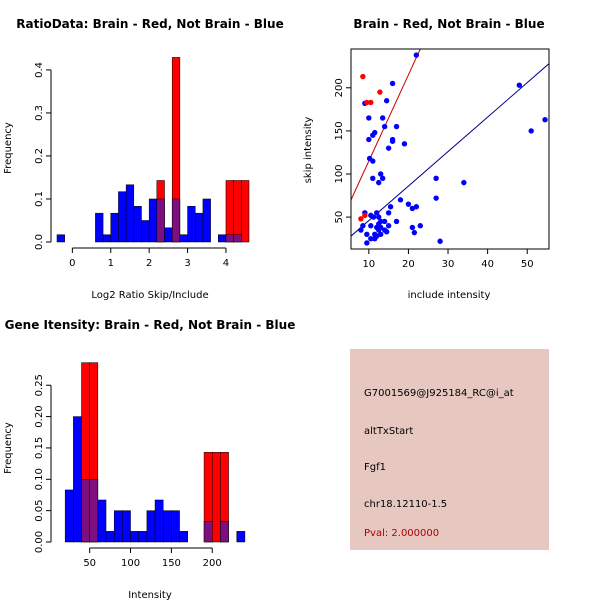  I want to click on scatter-body: 10 20 30 40 50 50 100 150 200, so click(442, 159).